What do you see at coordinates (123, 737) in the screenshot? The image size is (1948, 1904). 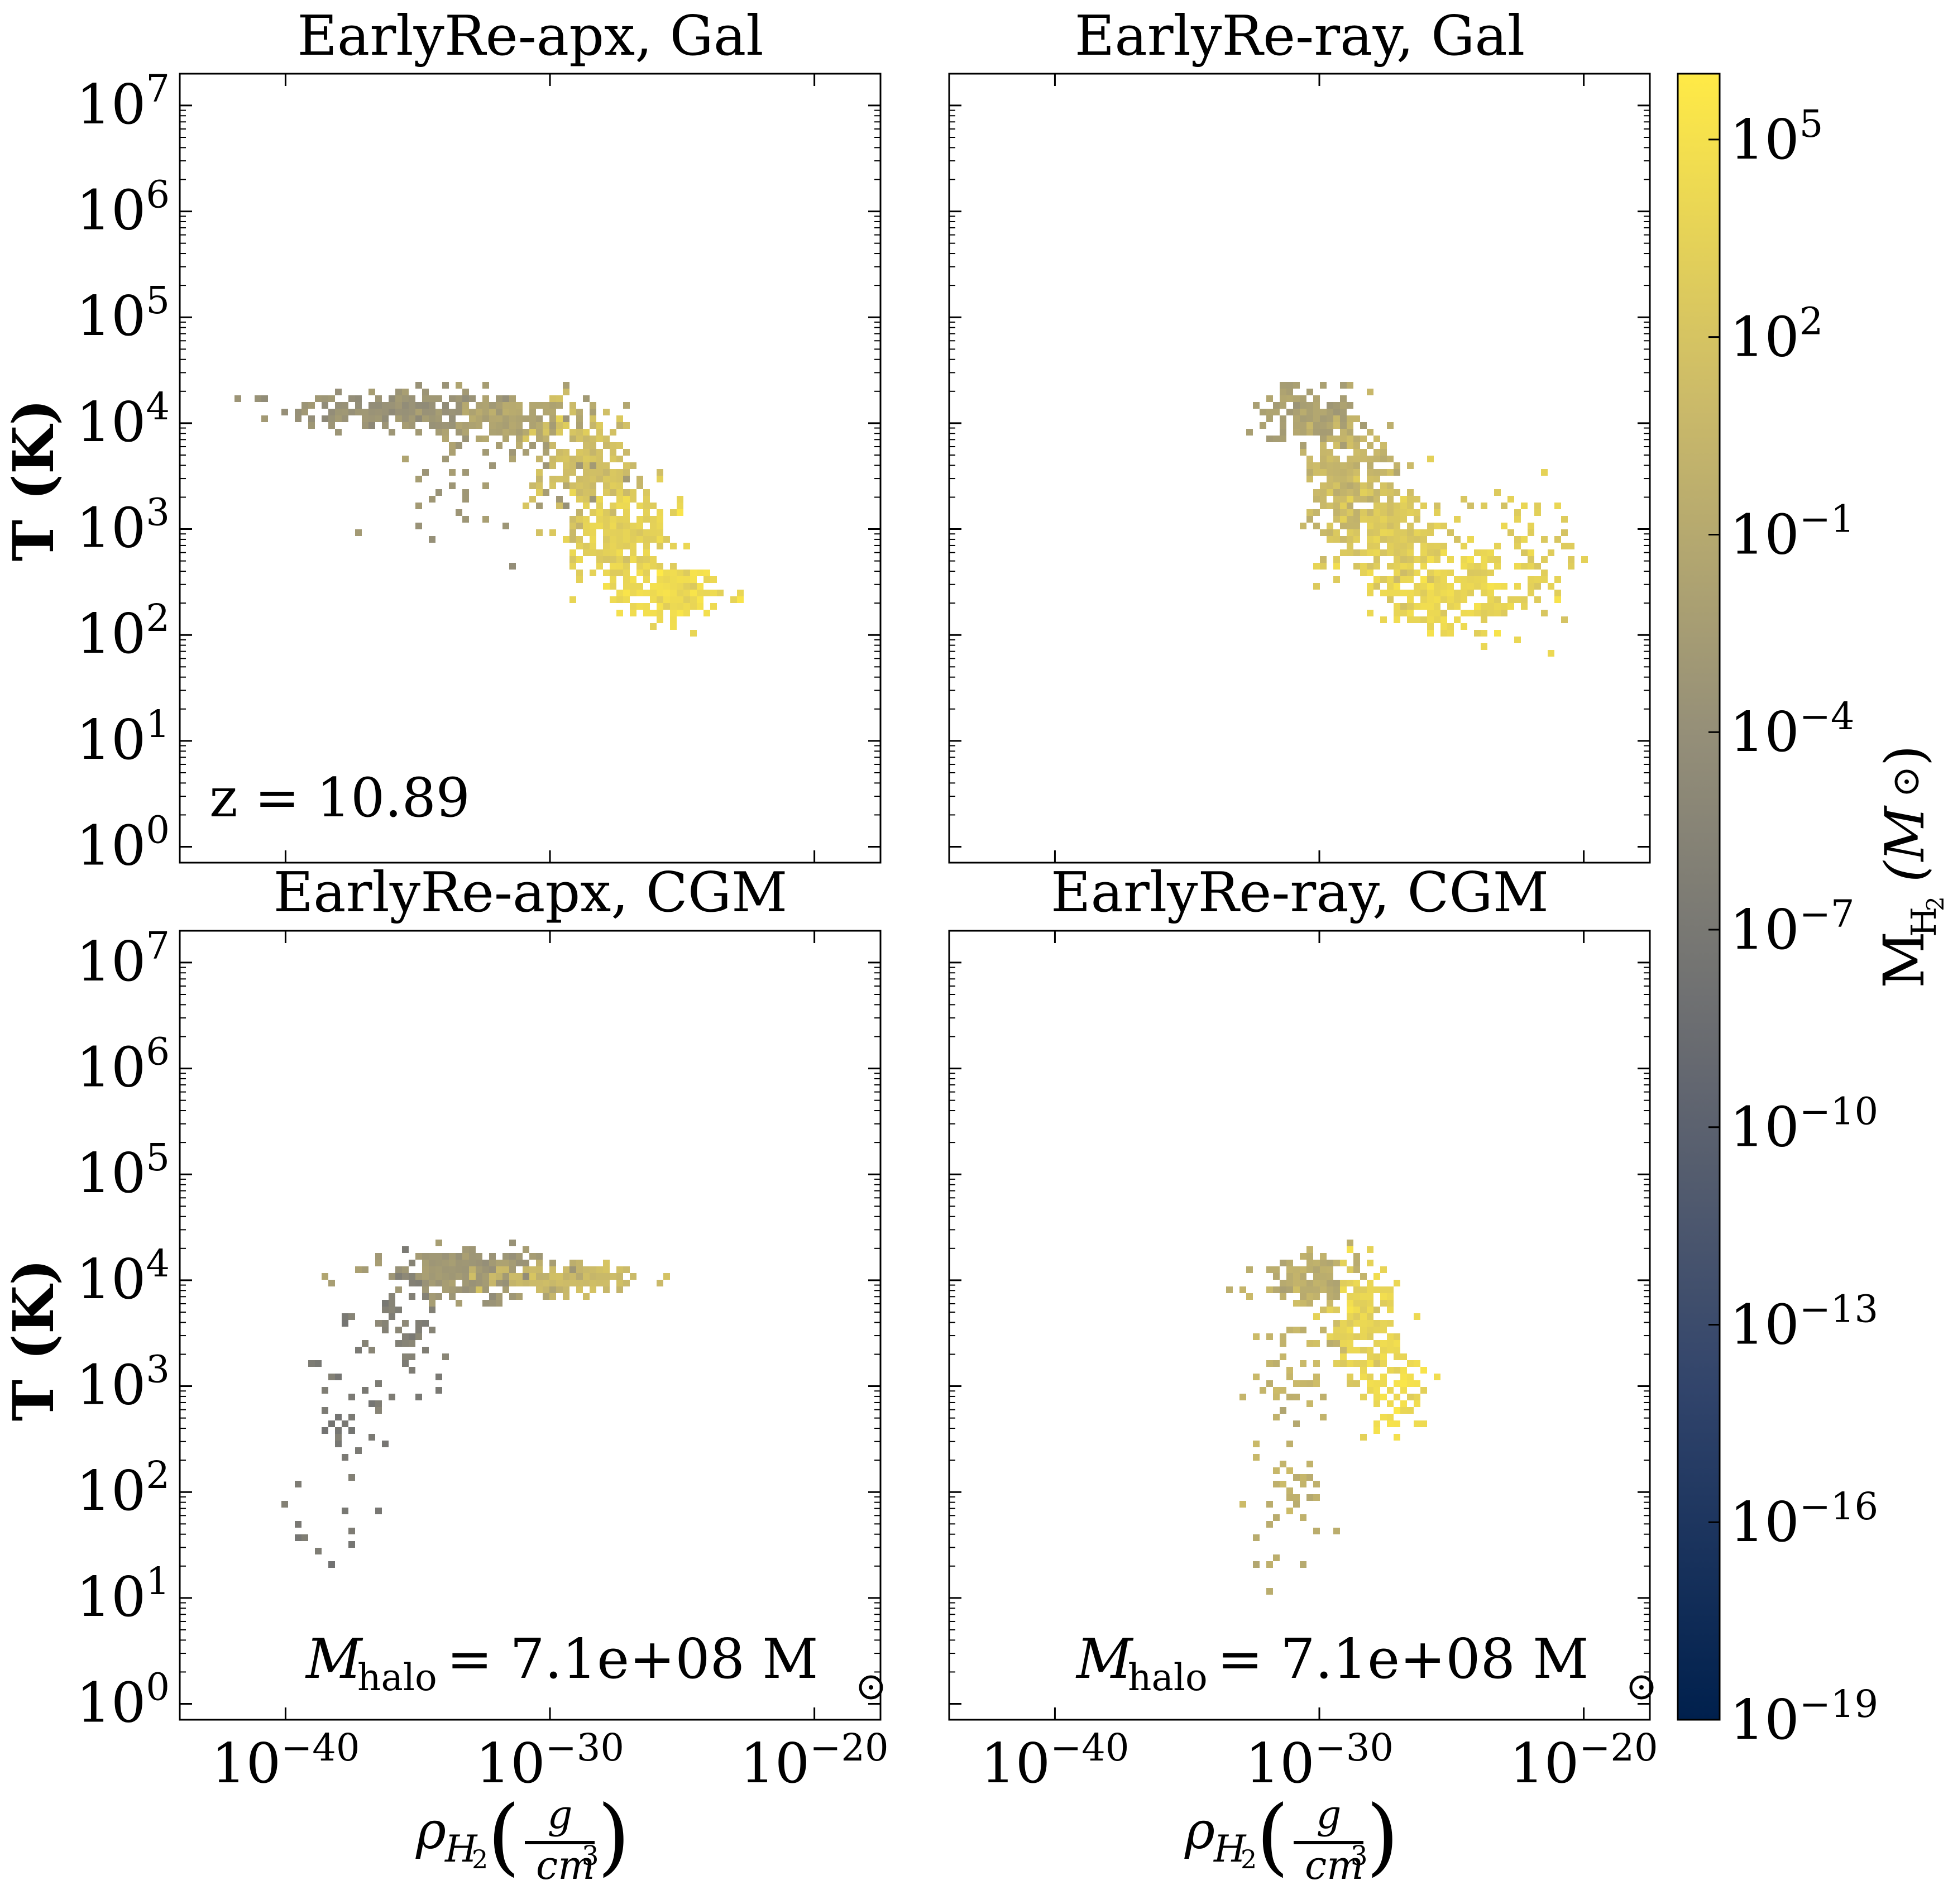 I see `y-tick-label: 101` at bounding box center [123, 737].